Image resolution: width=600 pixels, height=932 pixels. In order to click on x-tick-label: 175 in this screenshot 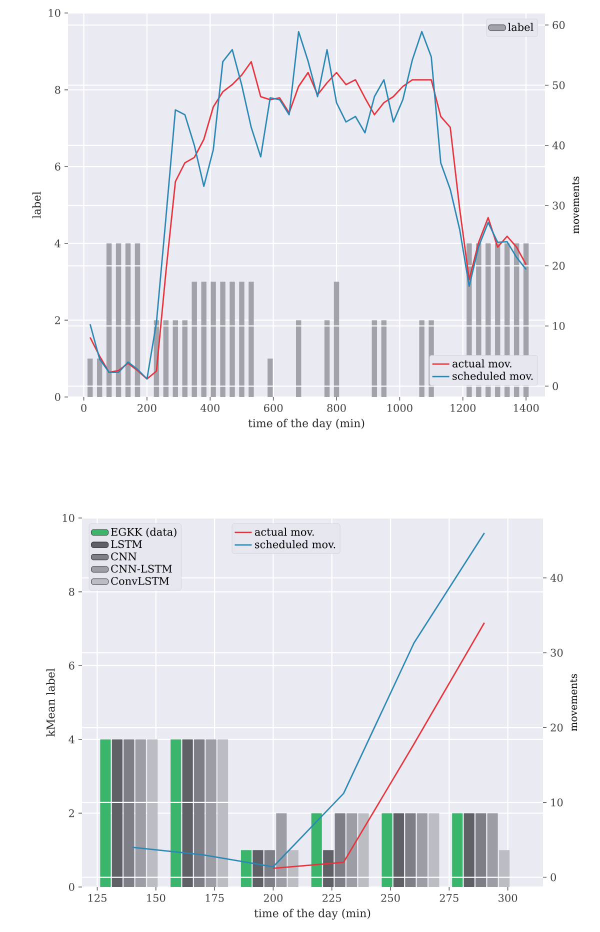, I will do `click(215, 898)`.